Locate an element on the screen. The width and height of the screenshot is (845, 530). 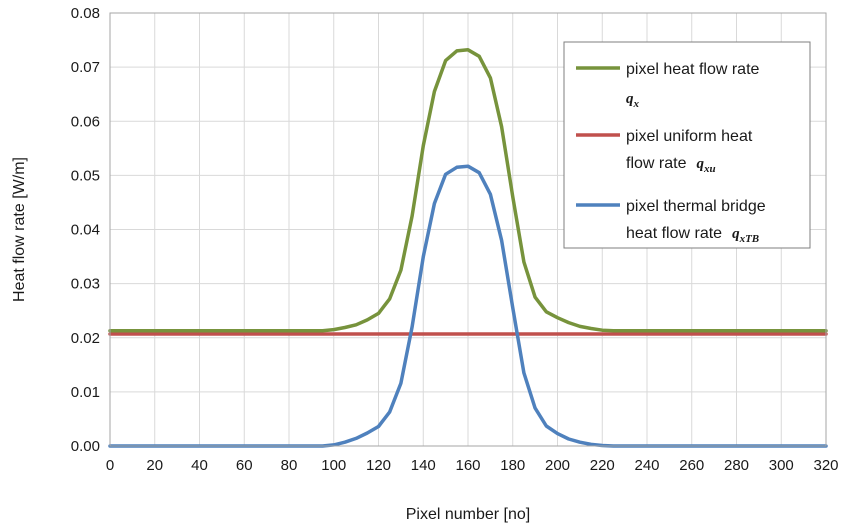
x-tick-label: 300 is located at coordinates (781, 465).